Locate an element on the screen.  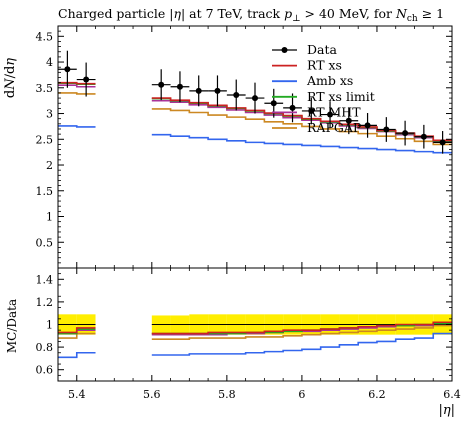
y-tick-label: 2.5 is located at coordinates (45, 139).